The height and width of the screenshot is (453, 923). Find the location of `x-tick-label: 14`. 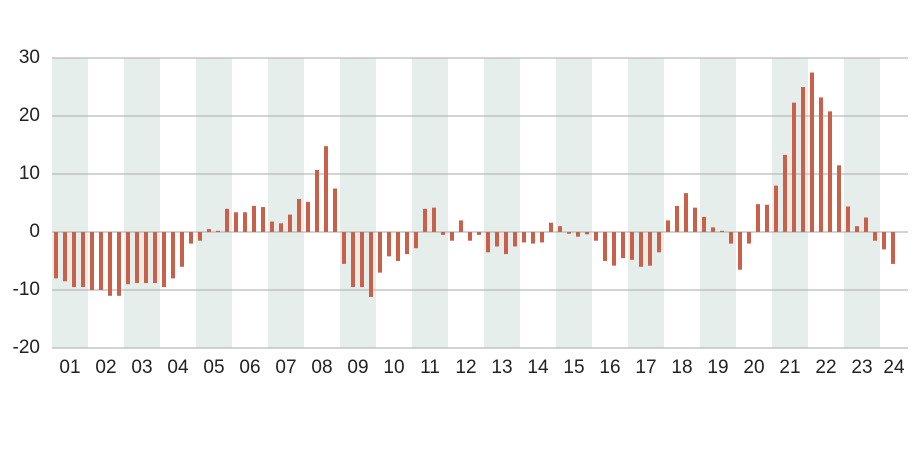

x-tick-label: 14 is located at coordinates (538, 367).